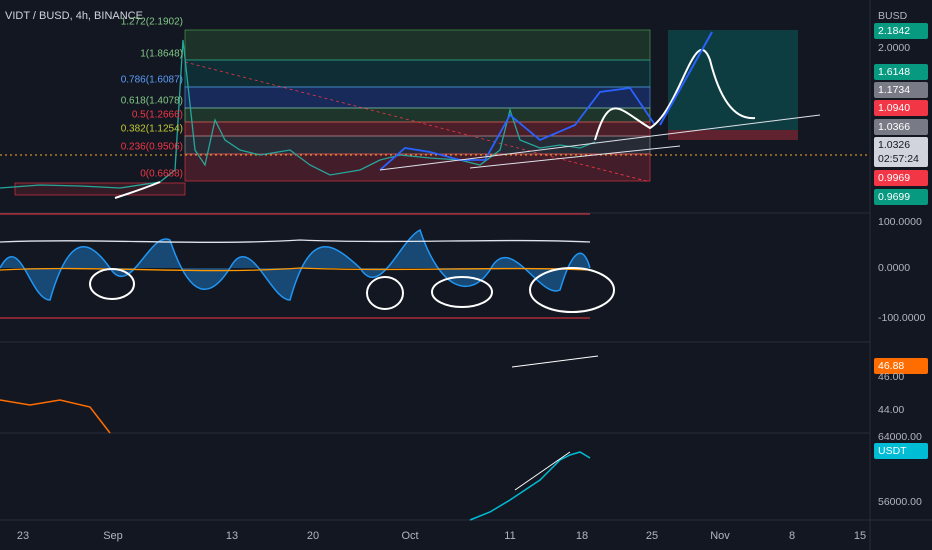 The height and width of the screenshot is (550, 932). I want to click on fib-label: 1.272(2.1902), so click(152, 22).